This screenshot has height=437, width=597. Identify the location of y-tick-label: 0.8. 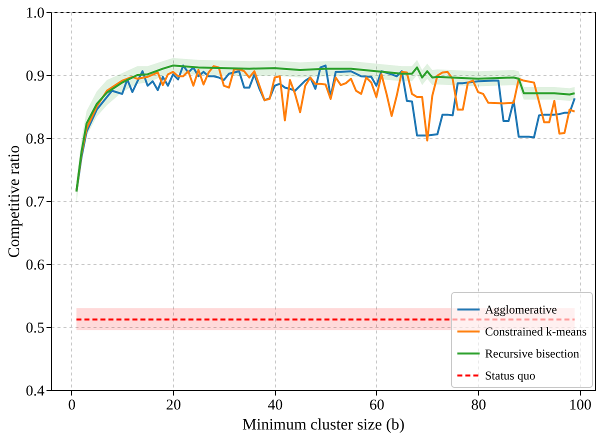
(35, 140).